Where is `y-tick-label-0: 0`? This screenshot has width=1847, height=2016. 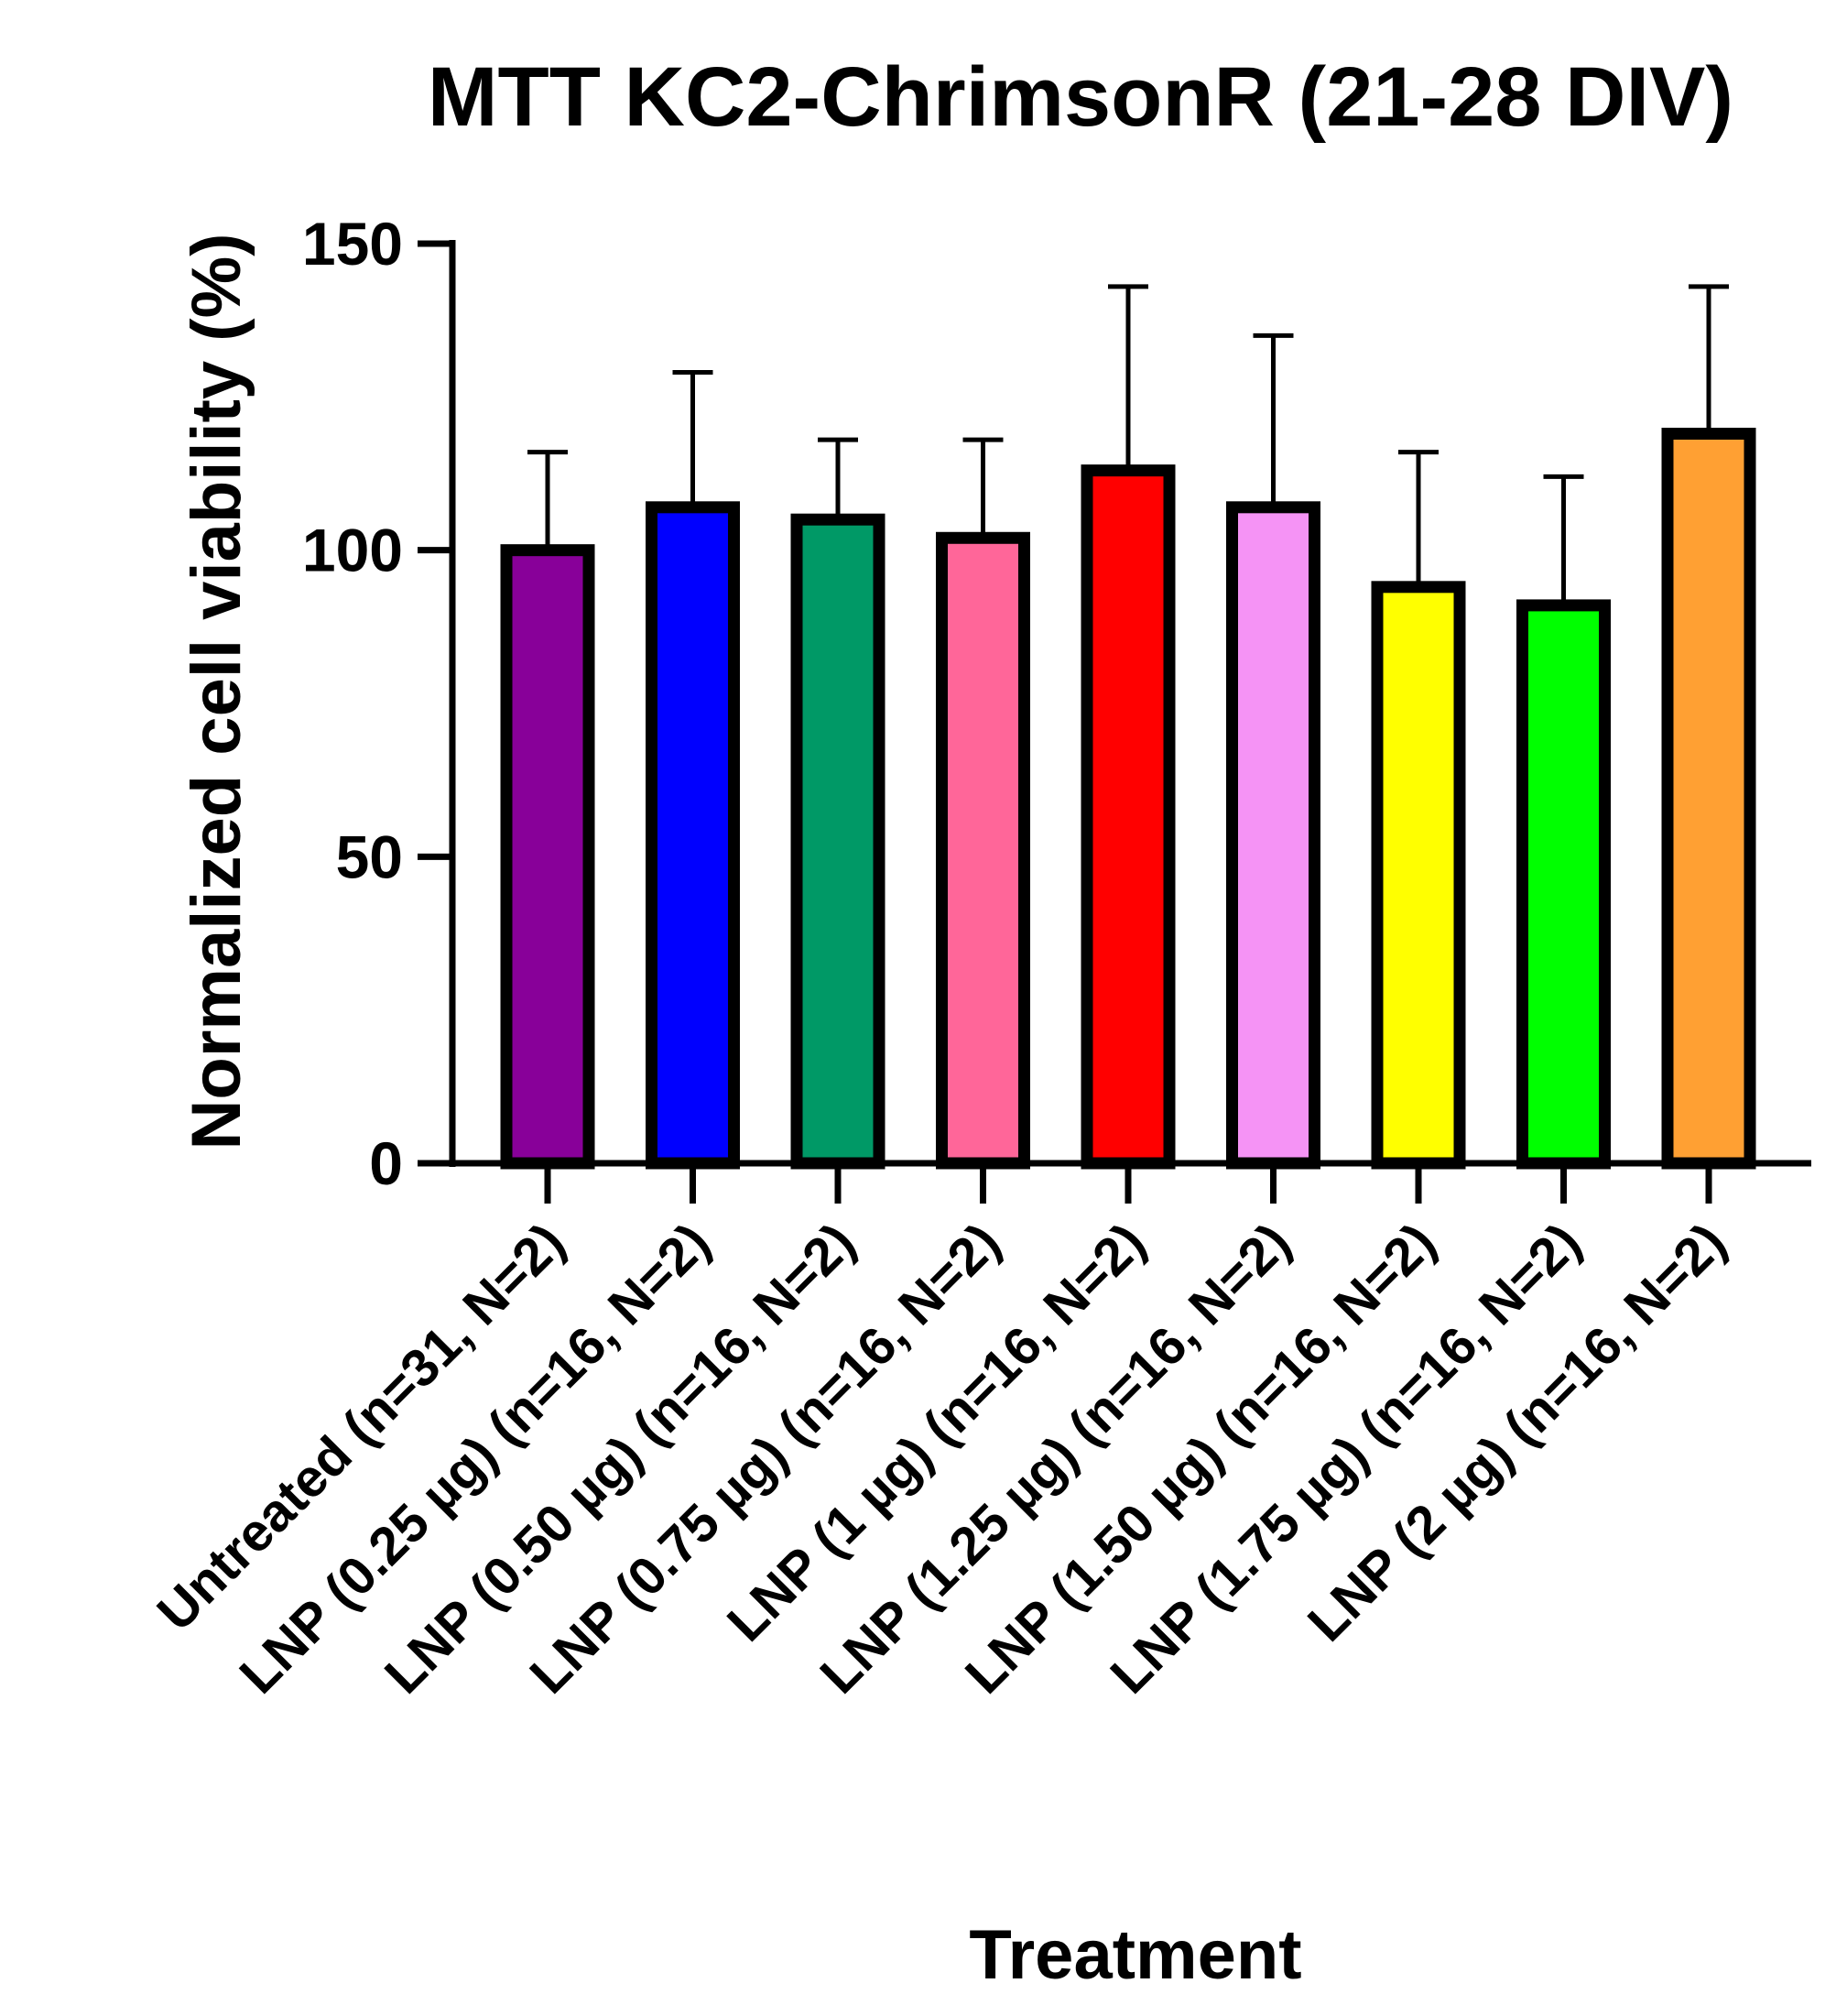
y-tick-label-0: 0 is located at coordinates (386, 1163).